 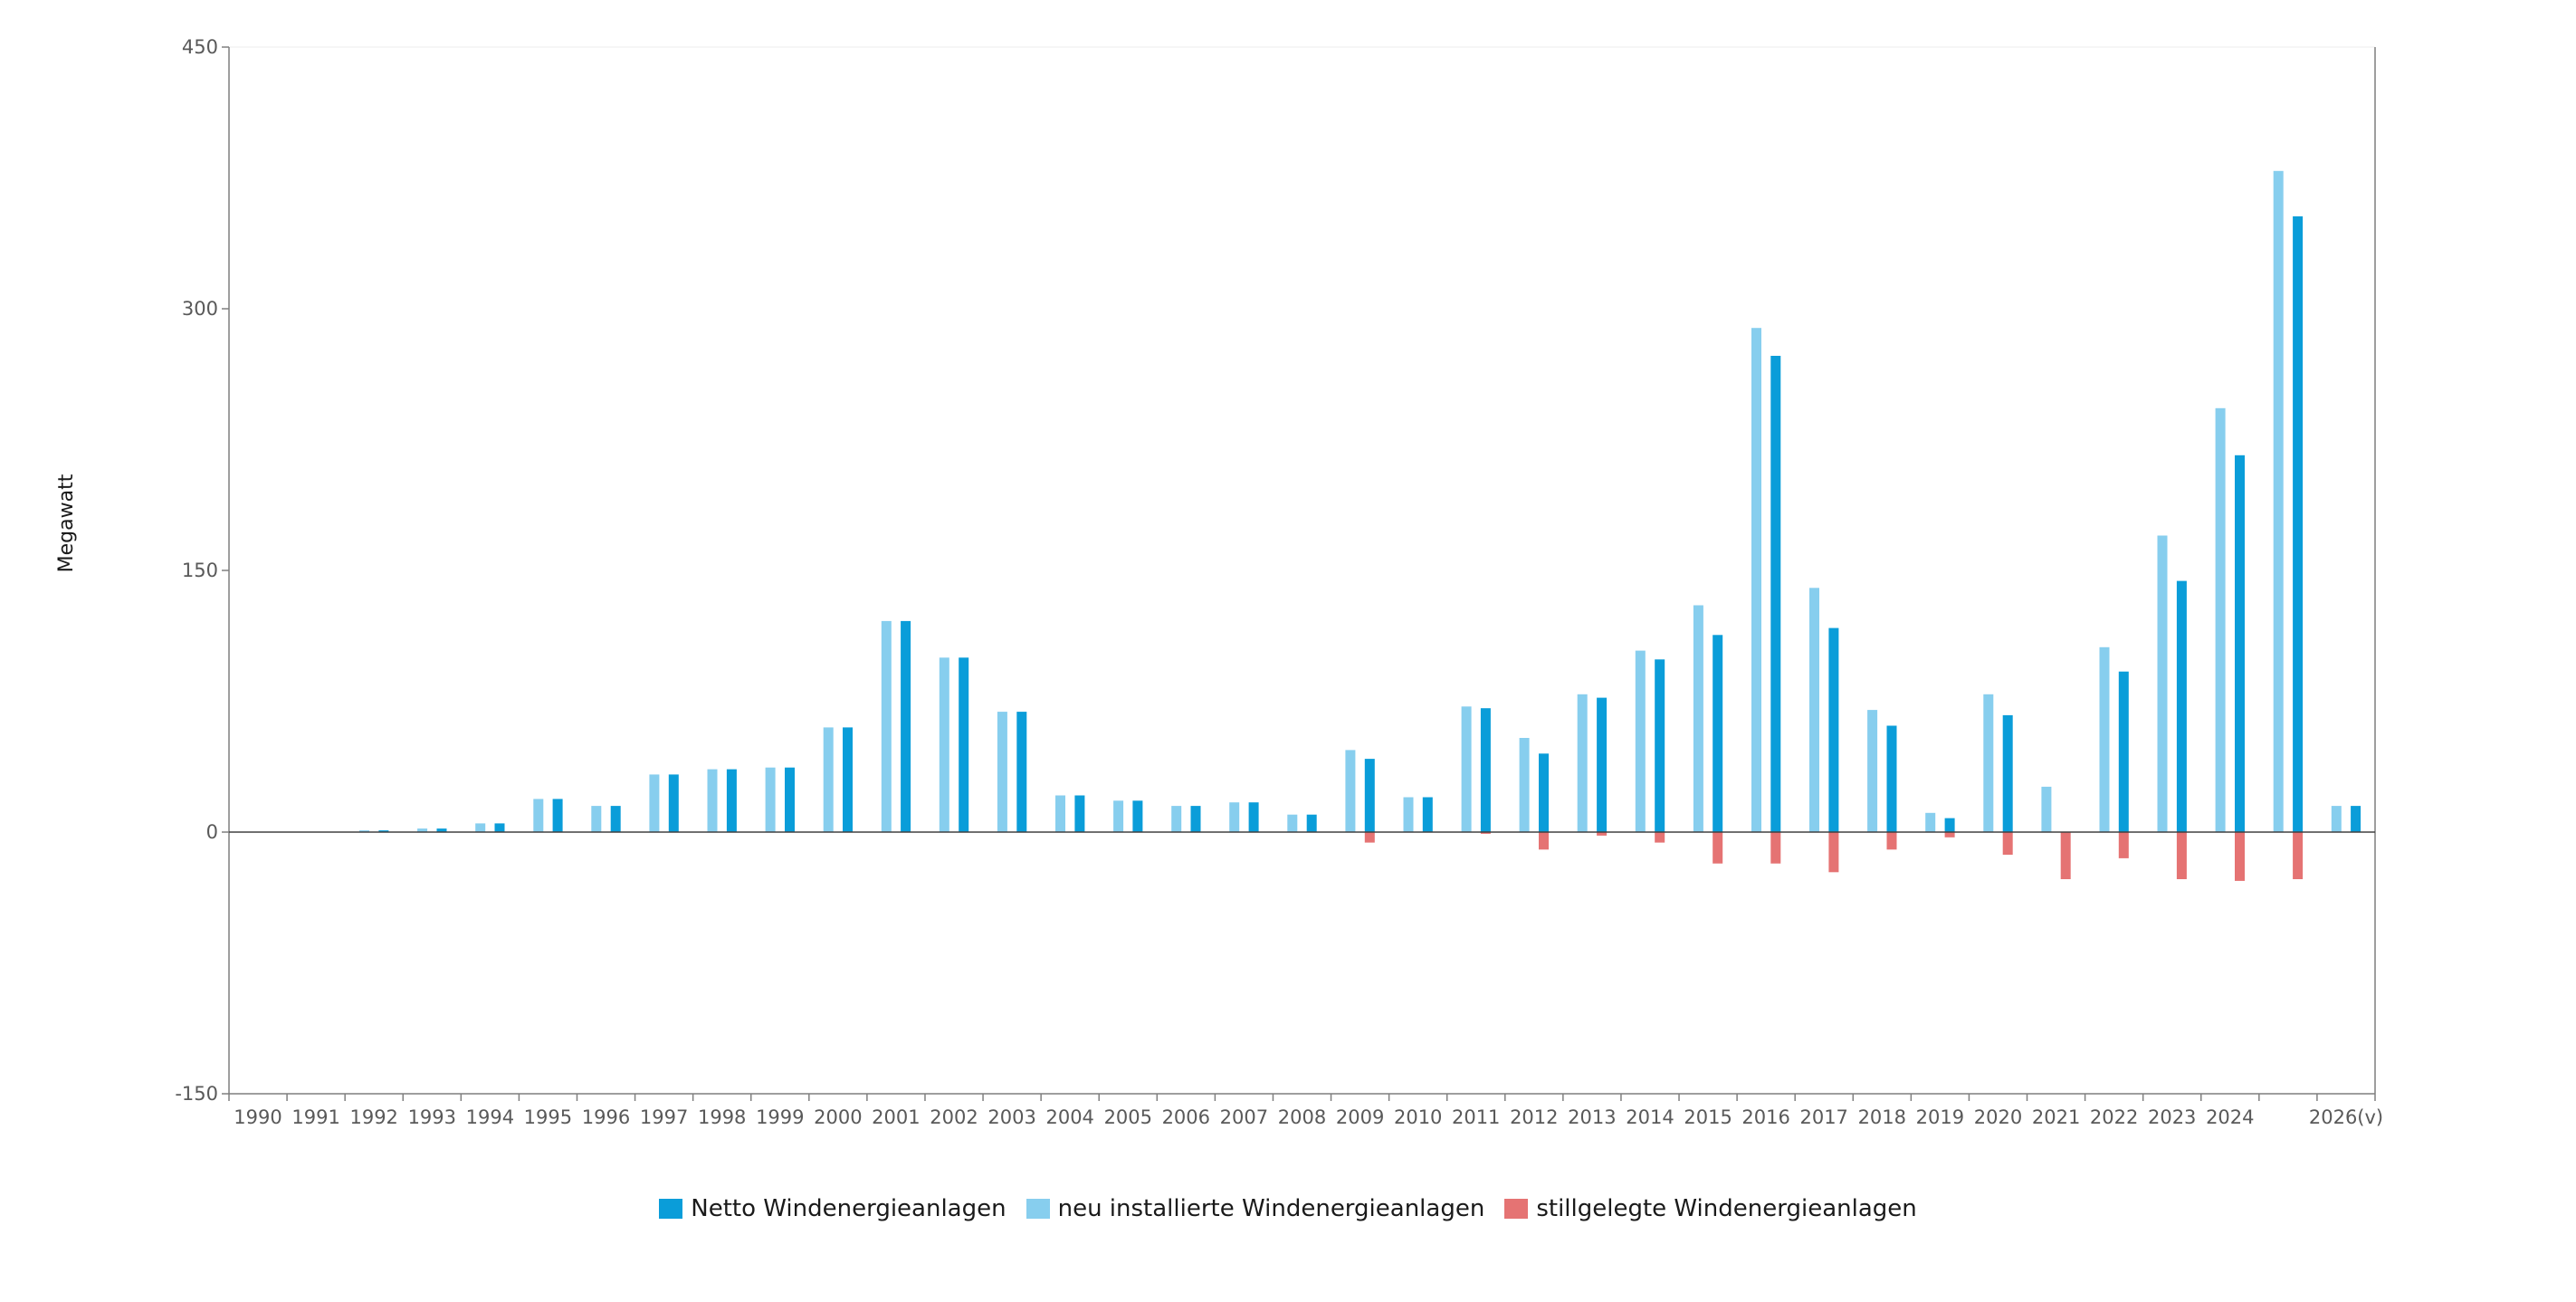 What do you see at coordinates (1360, 1117) in the screenshot?
I see `x-tick-label: 2009` at bounding box center [1360, 1117].